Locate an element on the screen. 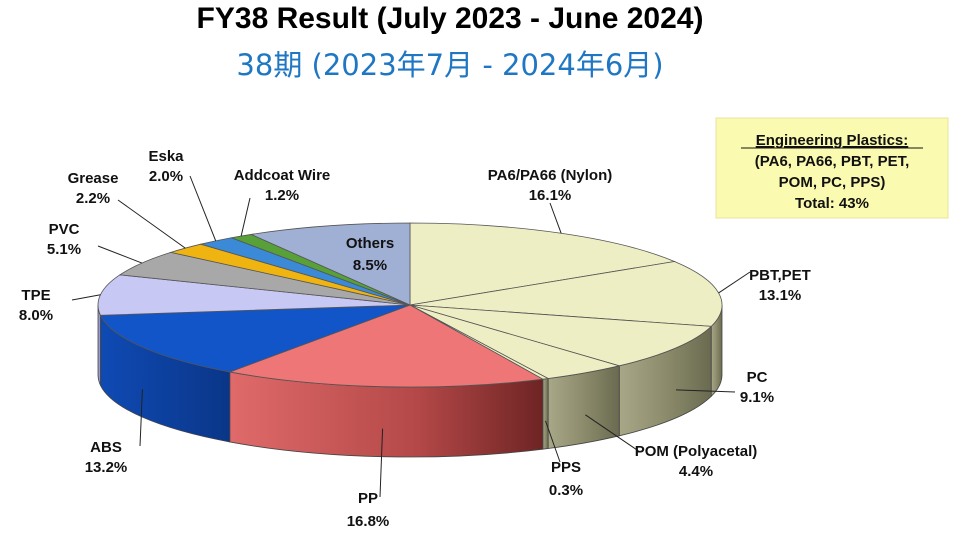 This screenshot has height=536, width=956. leader-pom-polyacetal is located at coordinates (613, 433).